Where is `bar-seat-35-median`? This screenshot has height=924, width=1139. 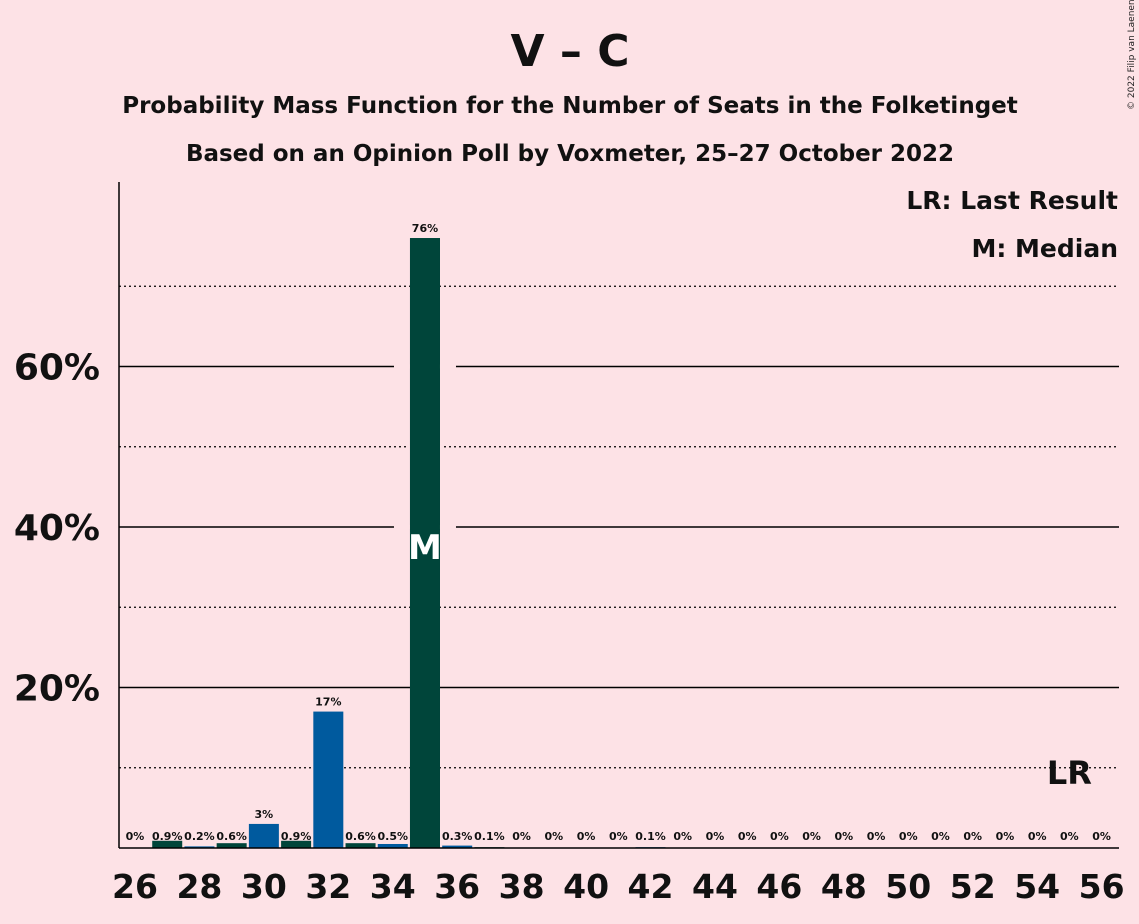 bar-seat-35-median is located at coordinates (424, 543).